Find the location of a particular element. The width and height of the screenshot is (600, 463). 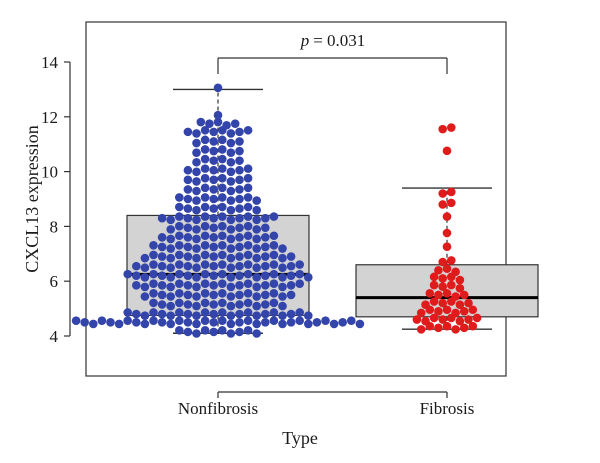

y-tick-label: 10 is located at coordinates (49, 172).